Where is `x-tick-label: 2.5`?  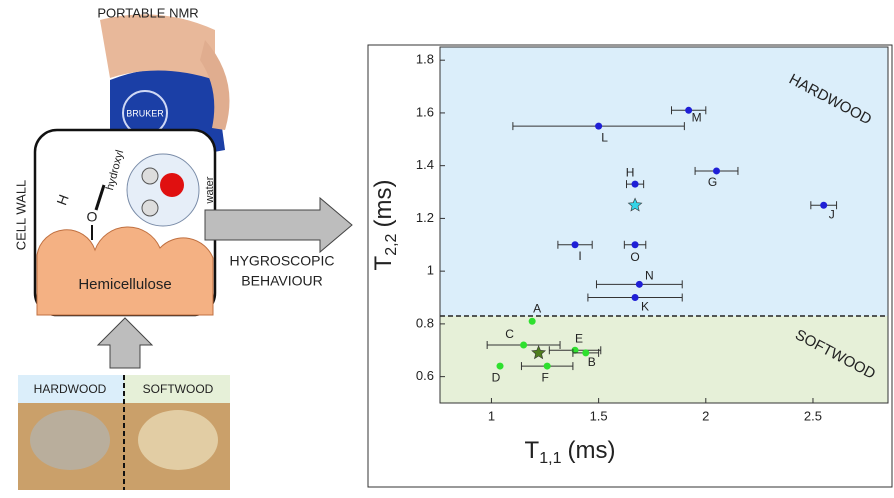
x-tick-label: 2.5 is located at coordinates (813, 415).